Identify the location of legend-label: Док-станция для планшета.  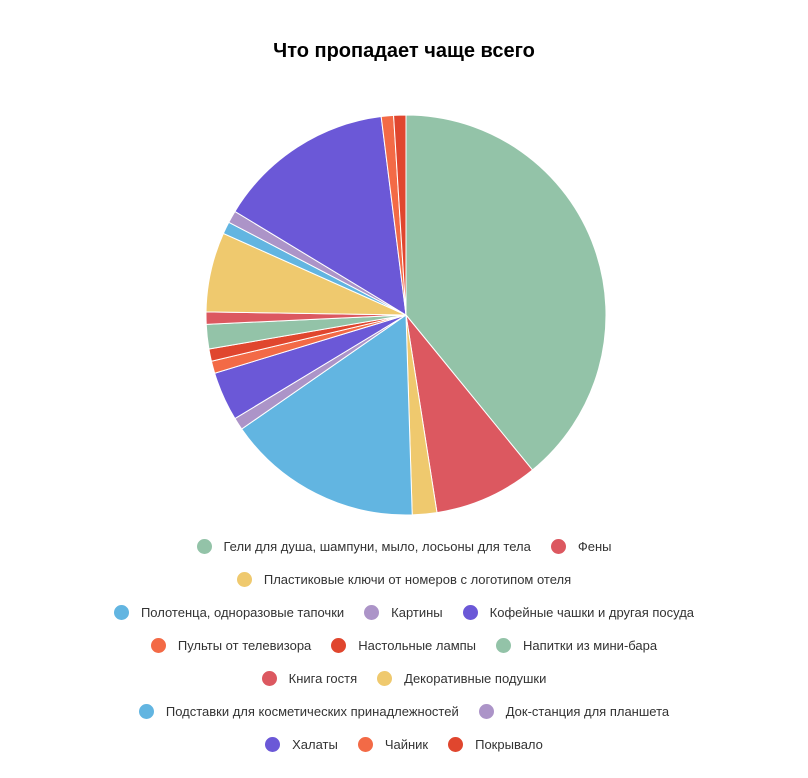
(587, 711).